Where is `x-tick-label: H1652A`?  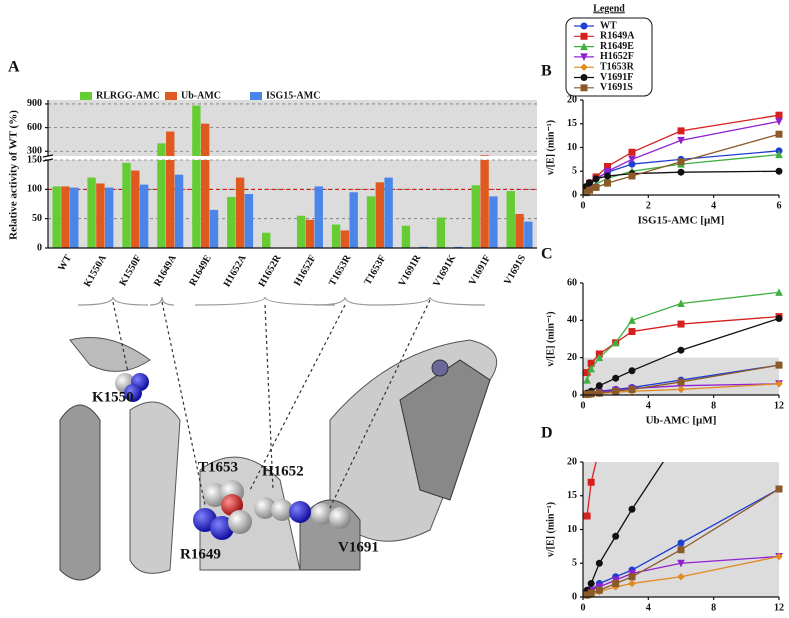
x-tick-label: H1652A is located at coordinates (235, 270).